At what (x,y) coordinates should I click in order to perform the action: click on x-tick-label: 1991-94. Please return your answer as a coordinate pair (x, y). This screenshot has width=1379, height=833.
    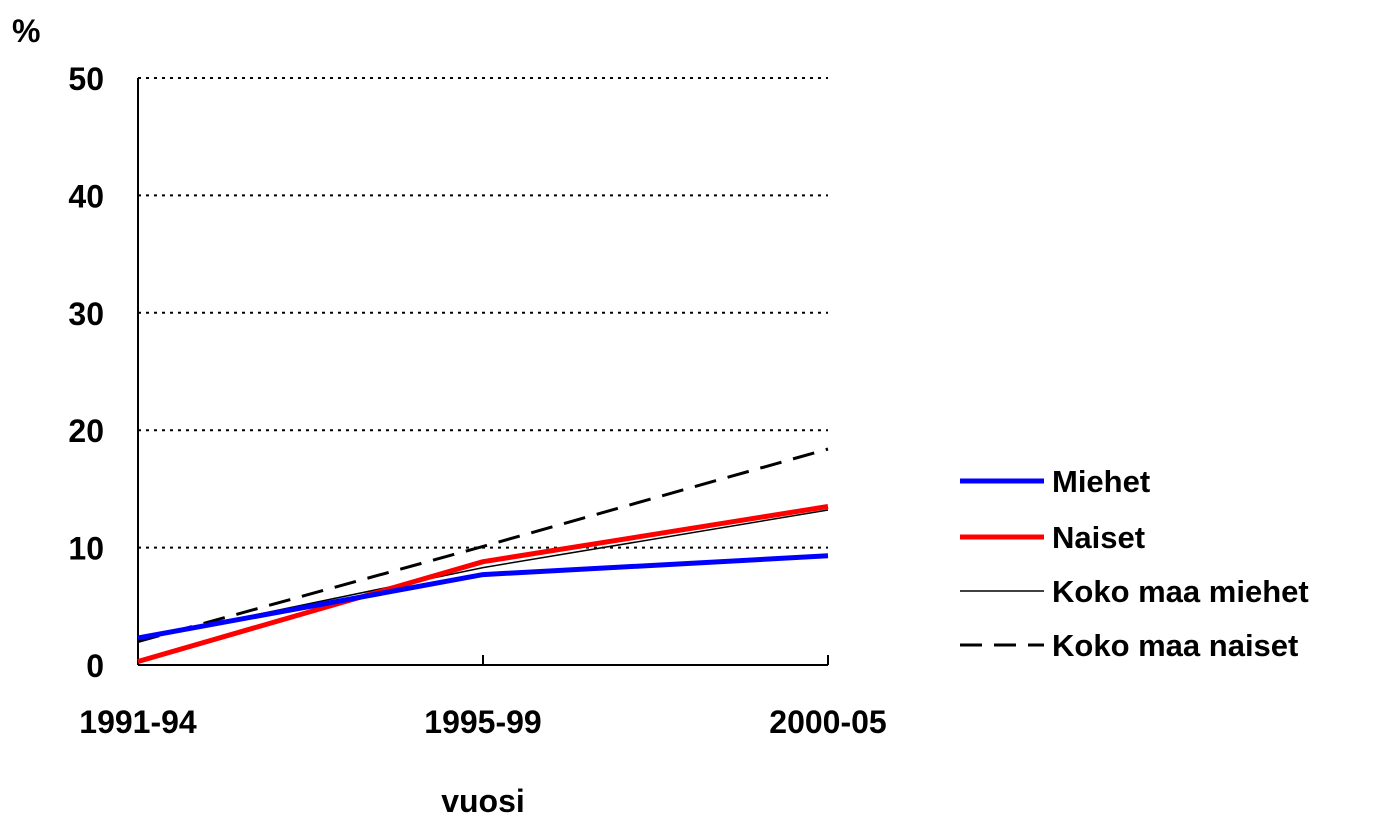
    Looking at the image, I should click on (138, 722).